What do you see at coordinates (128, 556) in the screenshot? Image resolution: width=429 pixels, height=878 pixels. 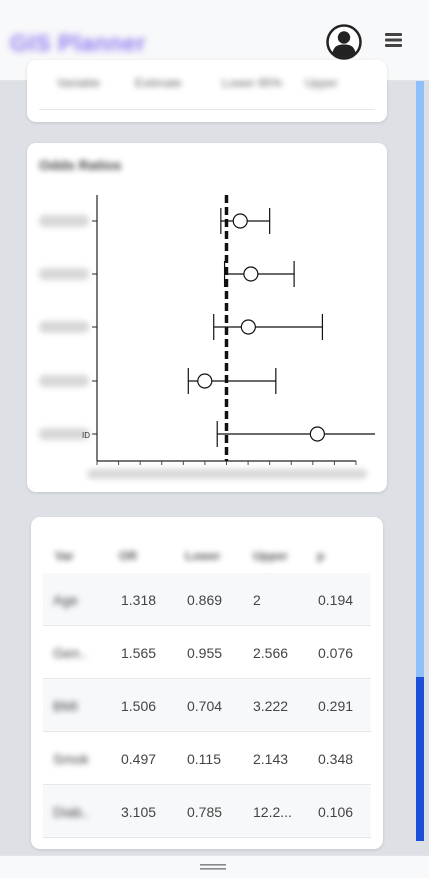 I see `column-header: OR` at bounding box center [128, 556].